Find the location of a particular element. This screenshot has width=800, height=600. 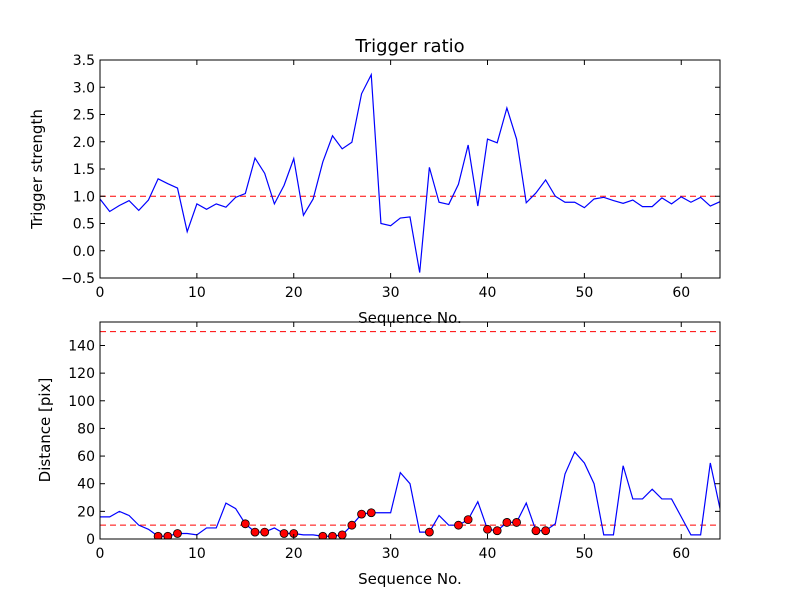

y-tick-label: 3.5 is located at coordinates (84, 61).